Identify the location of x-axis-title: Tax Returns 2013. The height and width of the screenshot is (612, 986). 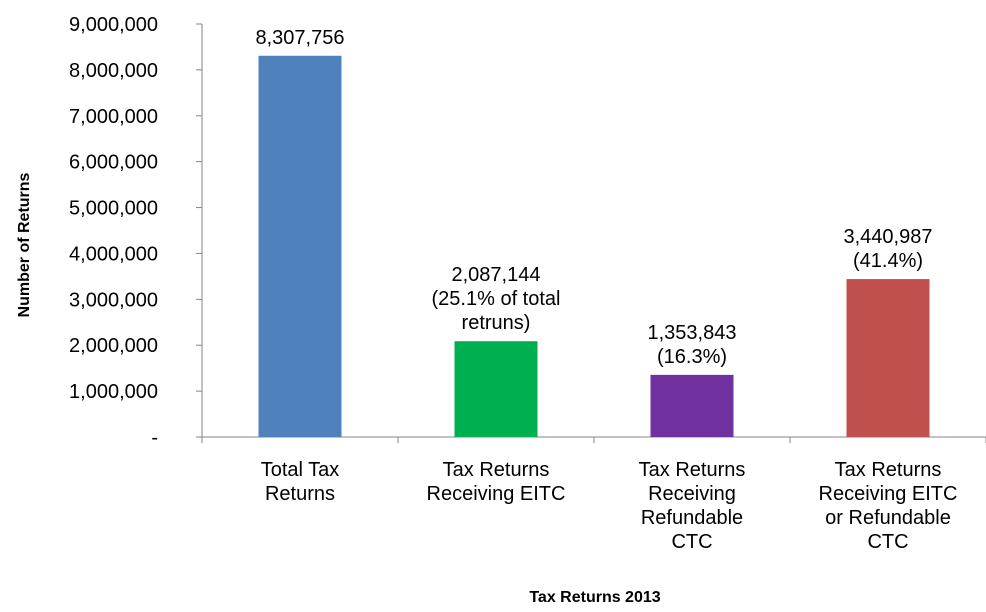
(594, 597).